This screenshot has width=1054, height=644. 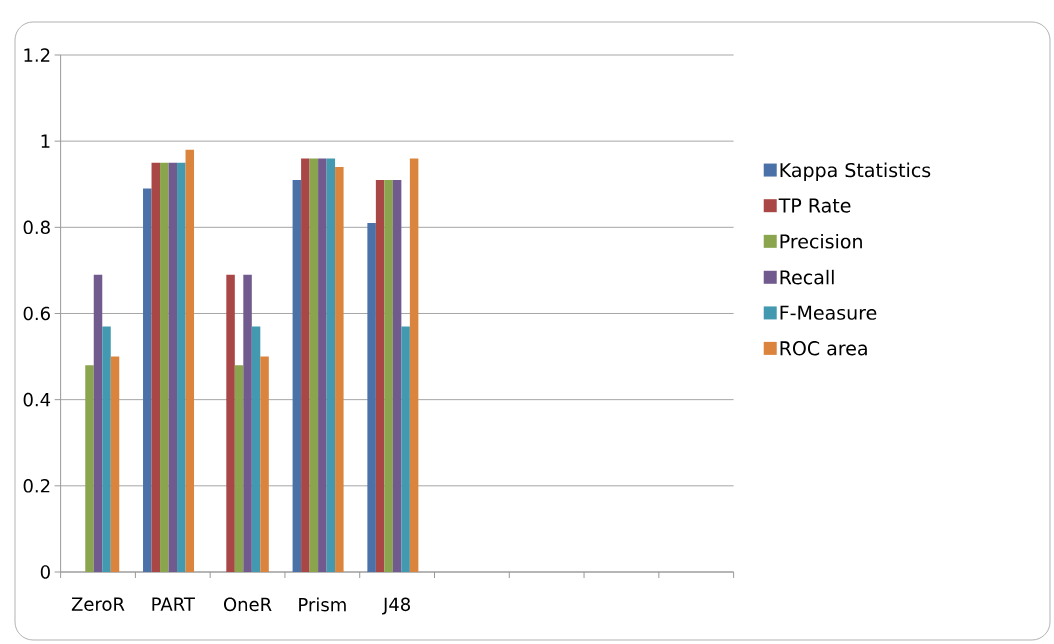 I want to click on legend-label: F-Measure, so click(x=828, y=312).